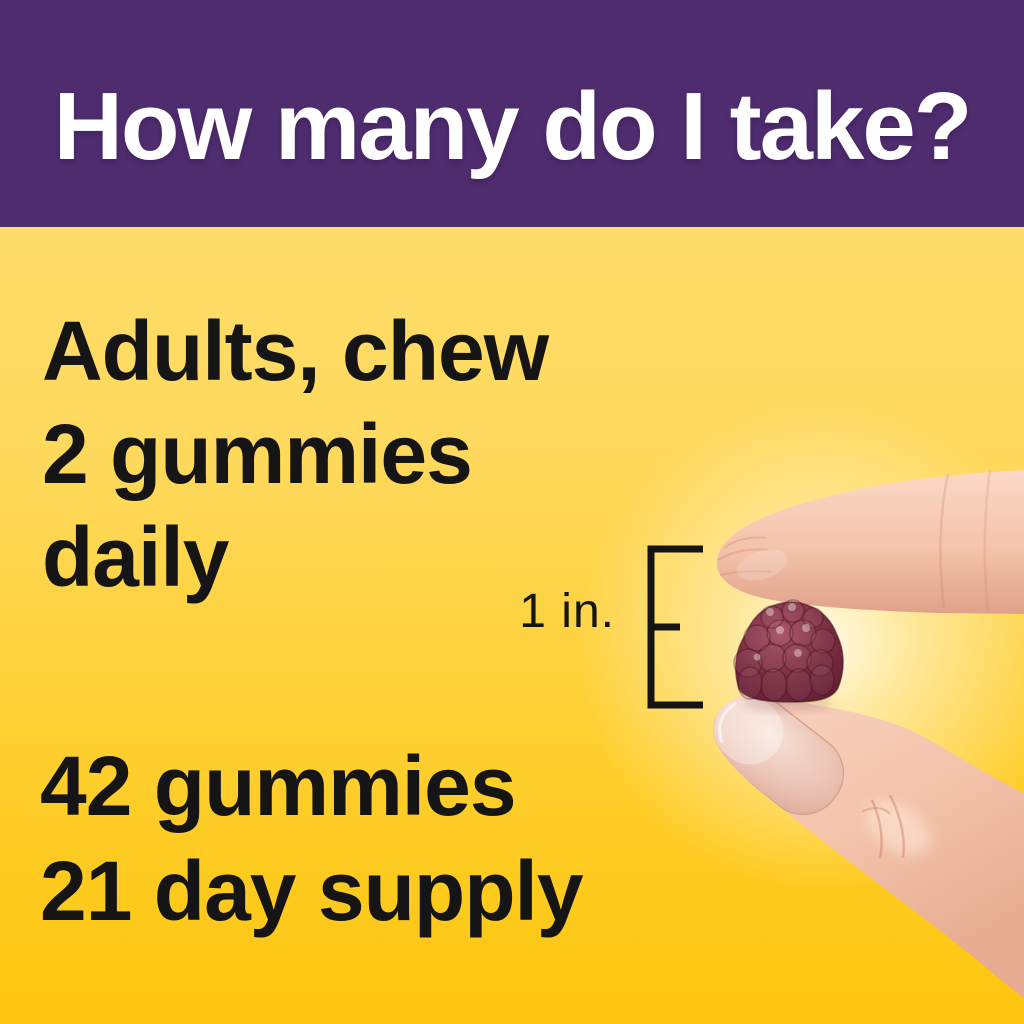 This screenshot has width=1024, height=1024. I want to click on supply-line: 42 gummies, so click(278, 786).